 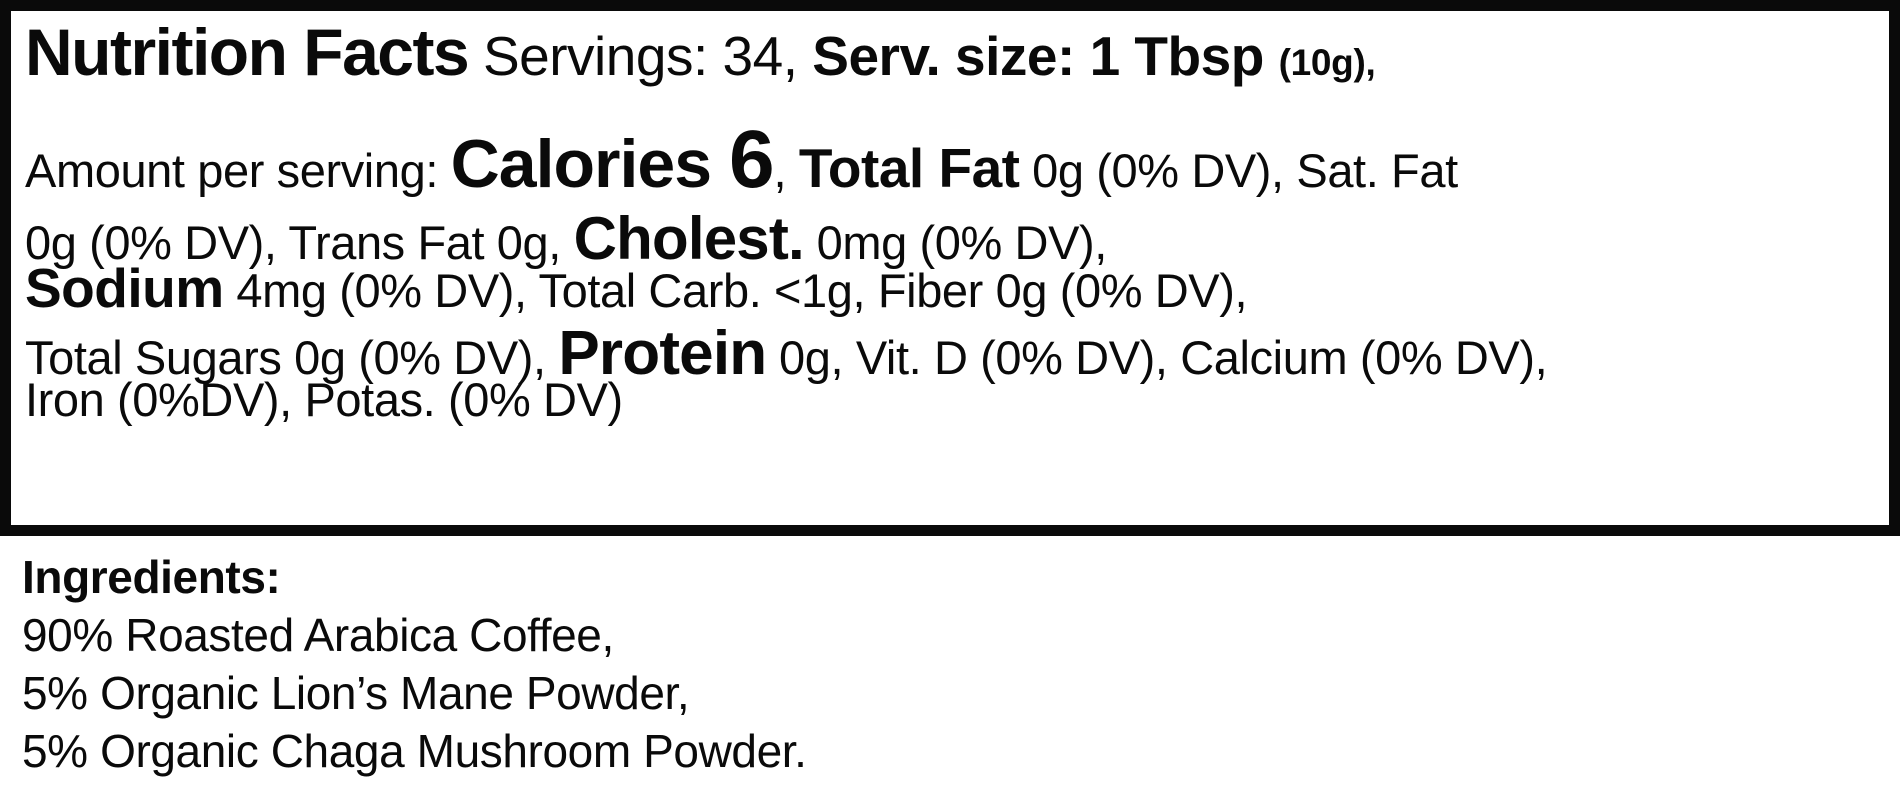 What do you see at coordinates (318, 635) in the screenshot?
I see `ingredient-item: 90% Roasted Arabica Coffee,` at bounding box center [318, 635].